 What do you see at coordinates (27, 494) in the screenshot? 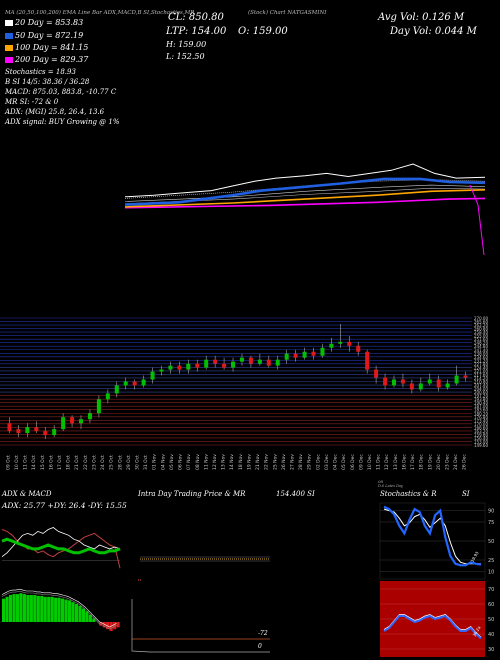
I see `adx-macd-title: ADX & MACD` at bounding box center [27, 494].